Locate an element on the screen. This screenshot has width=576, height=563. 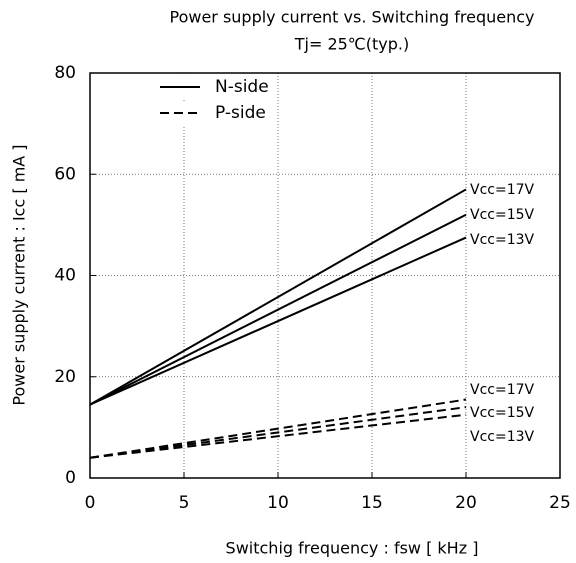
y-tick-label: 80 is located at coordinates (65, 73).